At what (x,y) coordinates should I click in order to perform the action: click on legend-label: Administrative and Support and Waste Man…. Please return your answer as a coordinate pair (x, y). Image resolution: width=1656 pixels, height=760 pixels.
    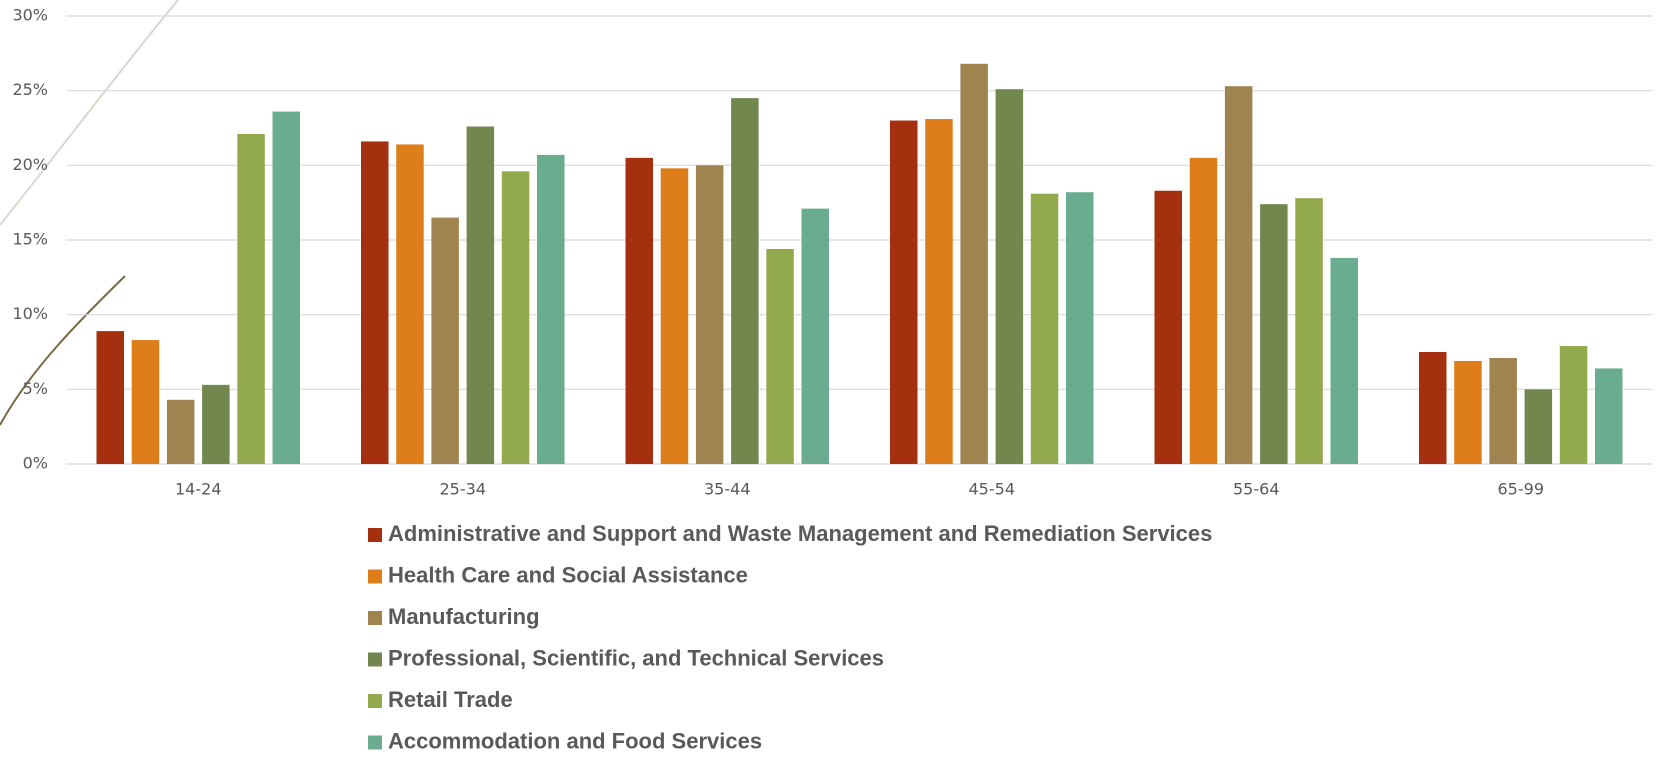
    Looking at the image, I should click on (800, 533).